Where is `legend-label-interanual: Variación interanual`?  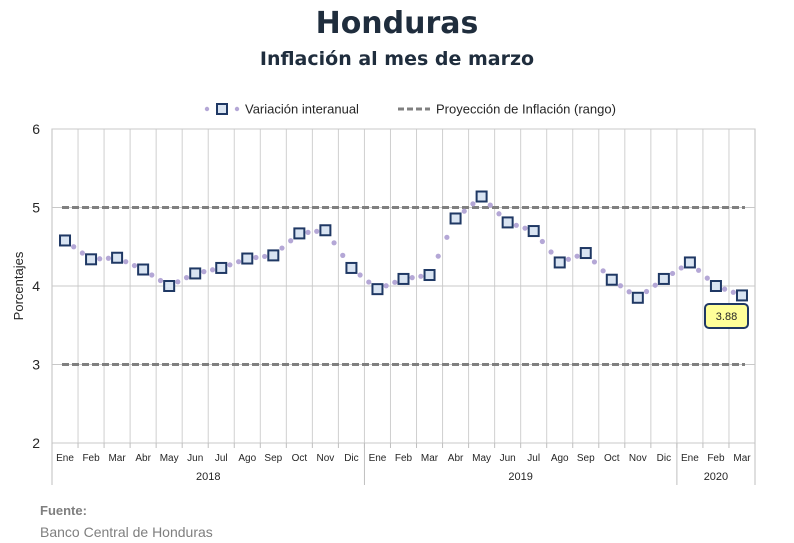
legend-label-interanual: Variación interanual is located at coordinates (302, 109).